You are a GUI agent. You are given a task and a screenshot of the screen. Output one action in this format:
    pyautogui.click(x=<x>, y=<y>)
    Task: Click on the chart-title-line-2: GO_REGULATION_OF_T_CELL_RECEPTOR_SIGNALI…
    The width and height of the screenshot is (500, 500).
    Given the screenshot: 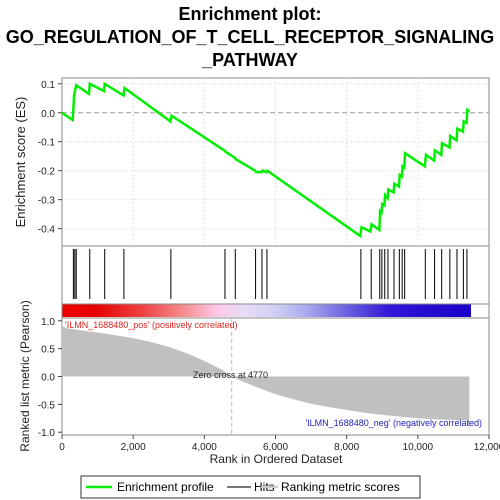 What is the action you would take?
    pyautogui.click(x=250, y=37)
    